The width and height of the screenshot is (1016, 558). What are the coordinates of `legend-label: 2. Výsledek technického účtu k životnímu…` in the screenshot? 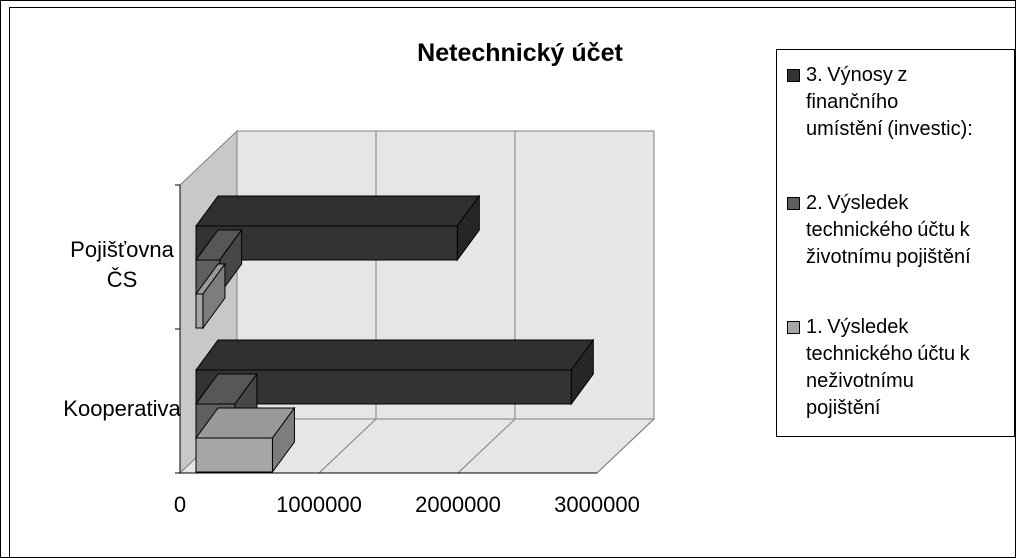 It's located at (911, 230).